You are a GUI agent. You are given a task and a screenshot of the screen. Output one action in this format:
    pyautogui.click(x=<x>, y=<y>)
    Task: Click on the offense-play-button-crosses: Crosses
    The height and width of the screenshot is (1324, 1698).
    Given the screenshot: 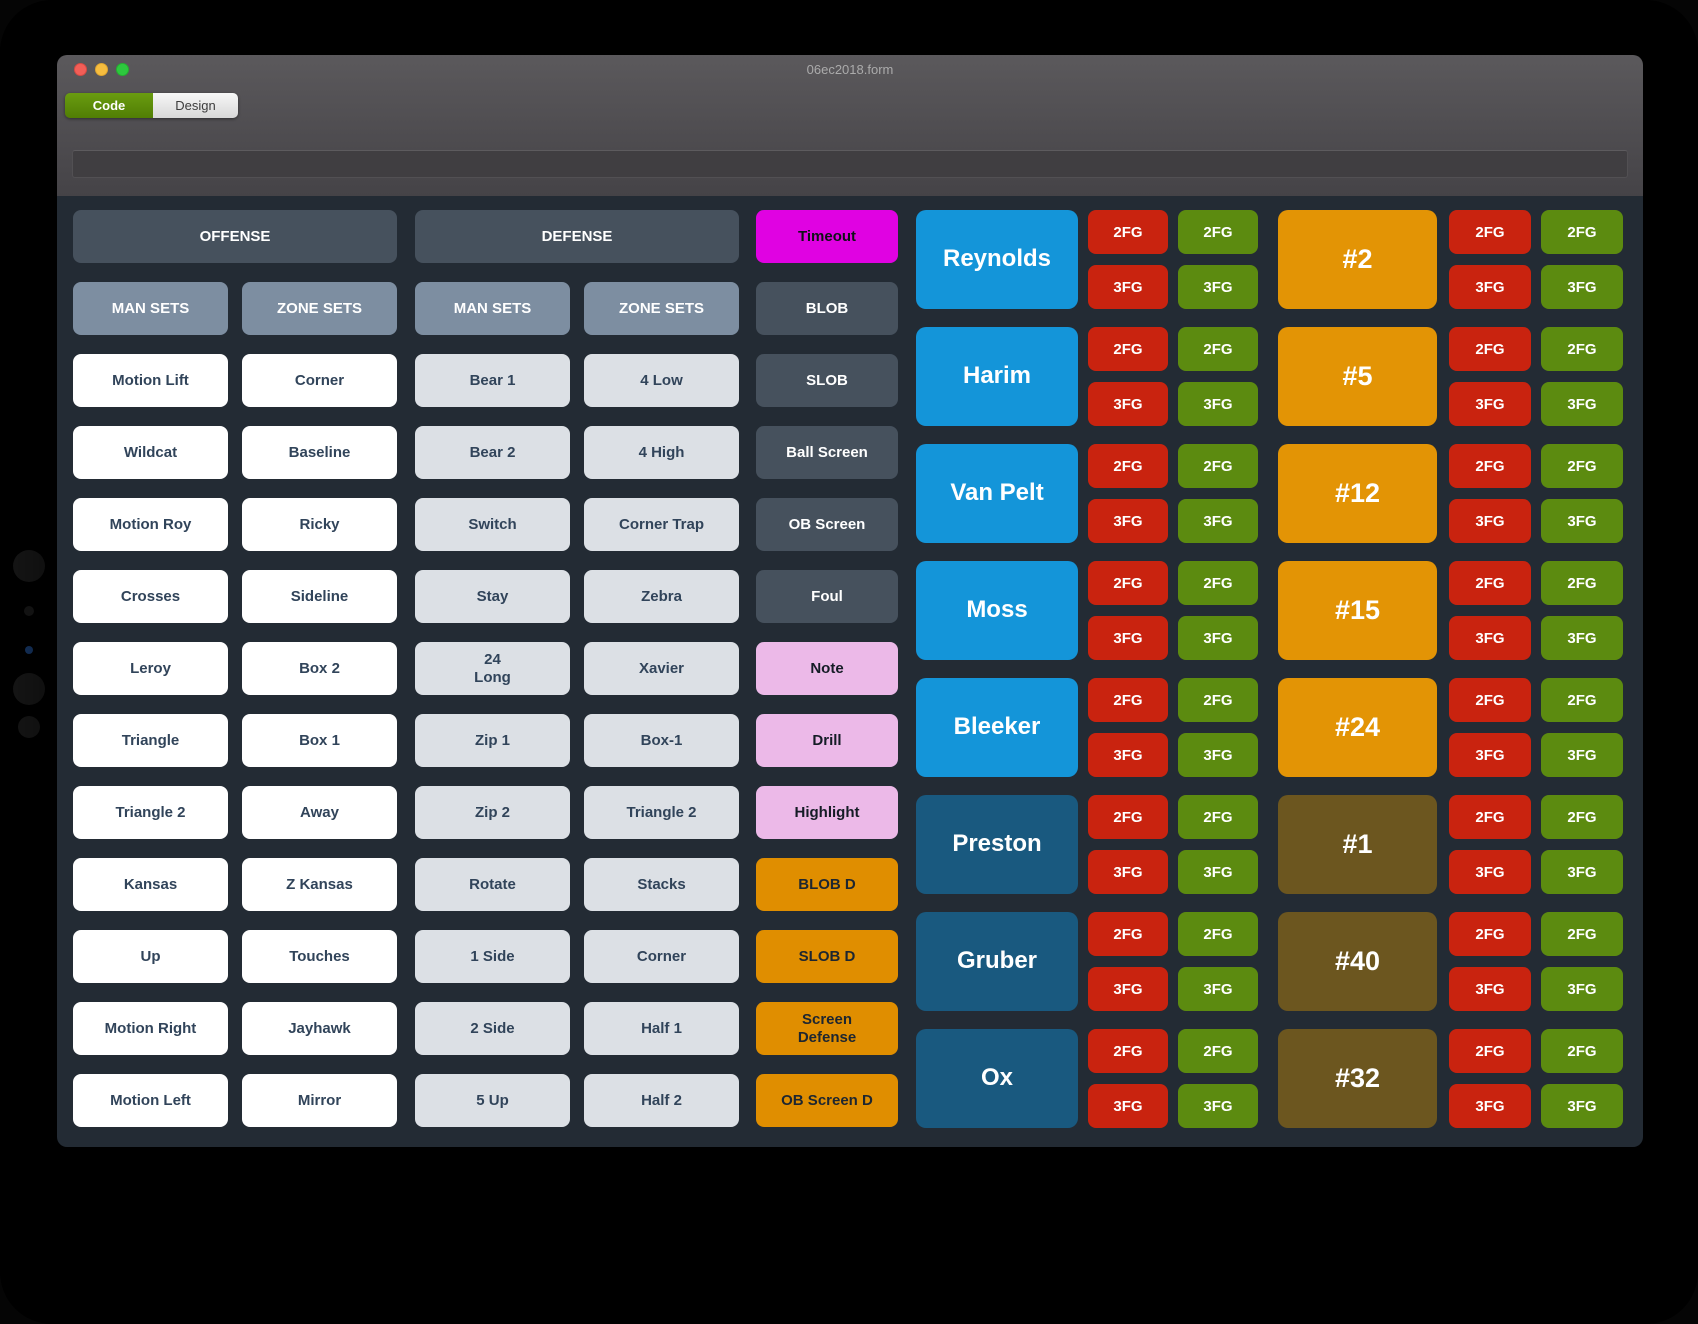 What is the action you would take?
    pyautogui.click(x=150, y=596)
    